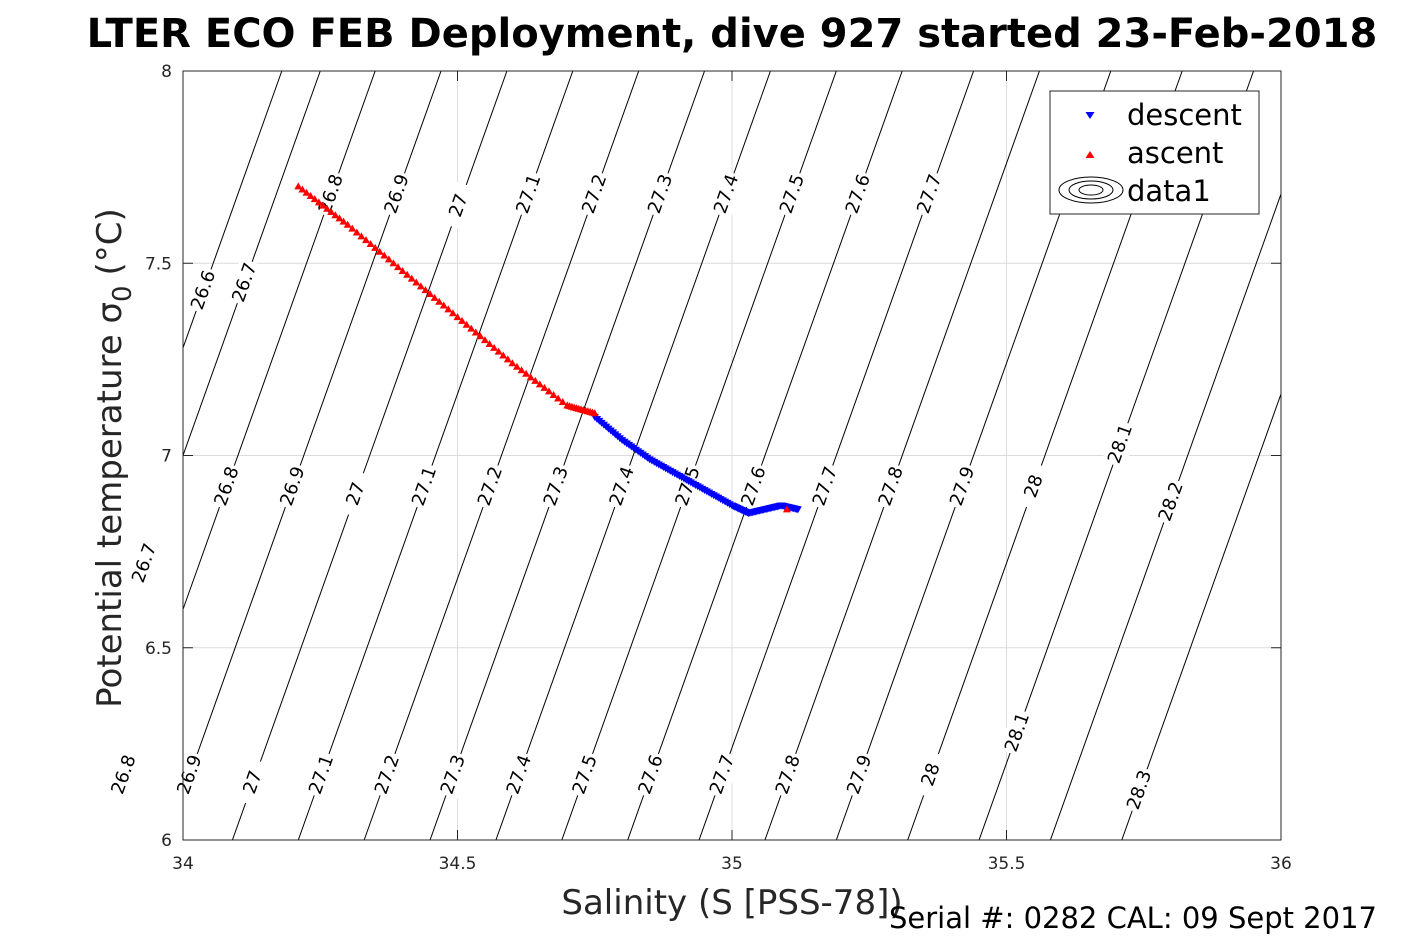 The height and width of the screenshot is (945, 1417). Describe the element at coordinates (1007, 864) in the screenshot. I see `x-tick-label-3: 35.5` at that location.